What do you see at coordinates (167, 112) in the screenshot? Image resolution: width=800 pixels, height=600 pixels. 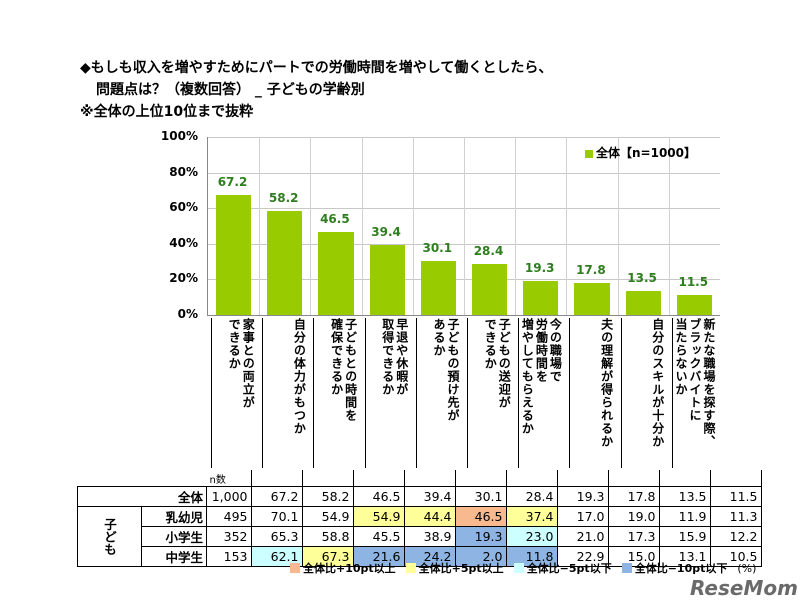 I see `subtitle: ※全体の上位10位まで抜粋` at bounding box center [167, 112].